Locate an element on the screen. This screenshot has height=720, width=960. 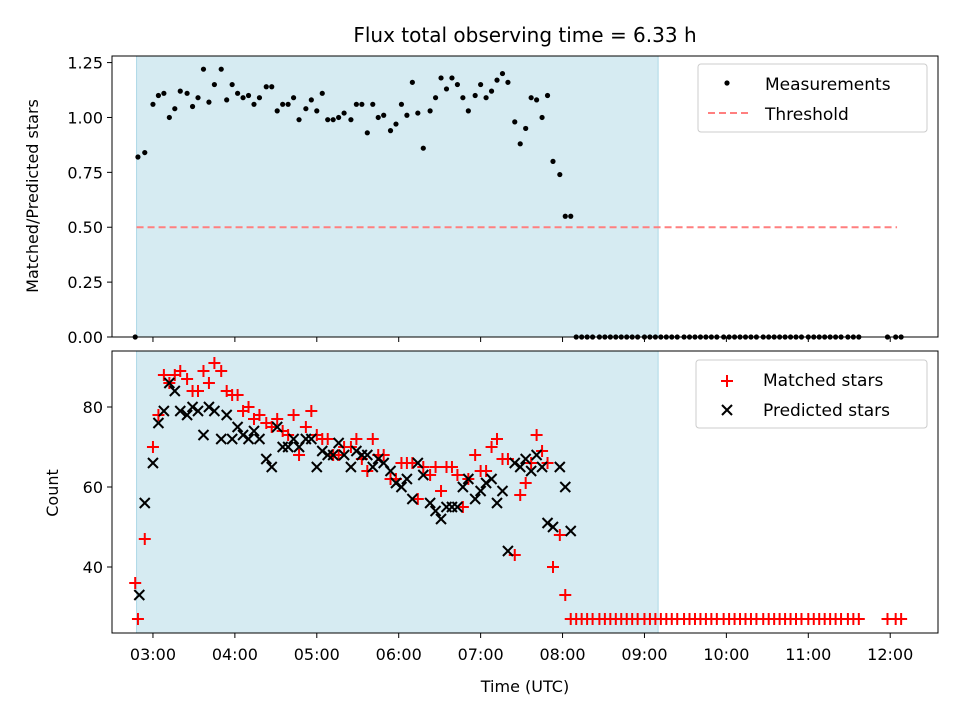
bottom-legend-box is located at coordinates (811, 394).